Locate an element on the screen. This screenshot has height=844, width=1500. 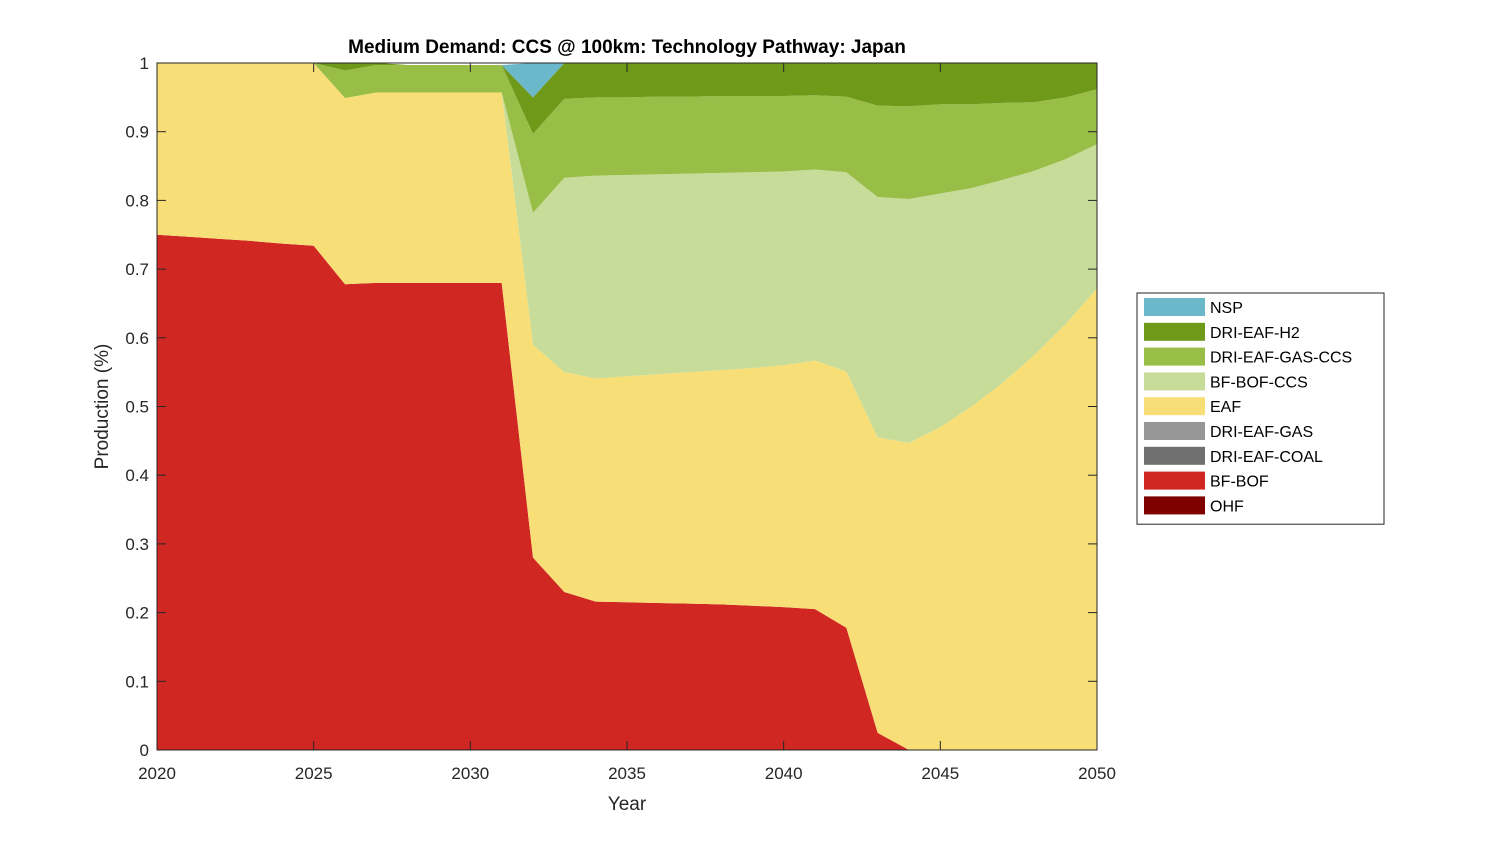
y-tick-label: 0.9 is located at coordinates (137, 132).